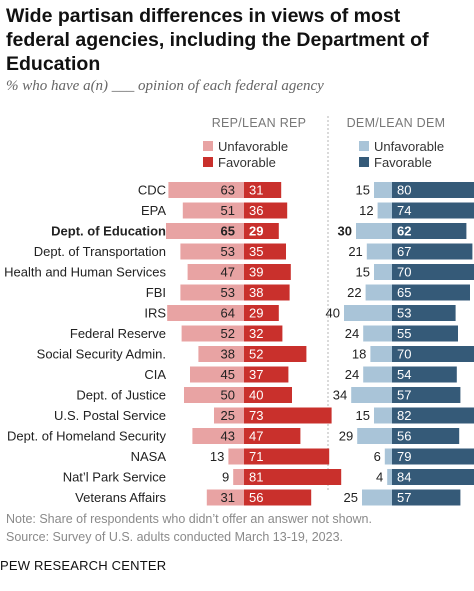 The image size is (474, 591). I want to click on dem-favorable-value: 55, so click(404, 333).